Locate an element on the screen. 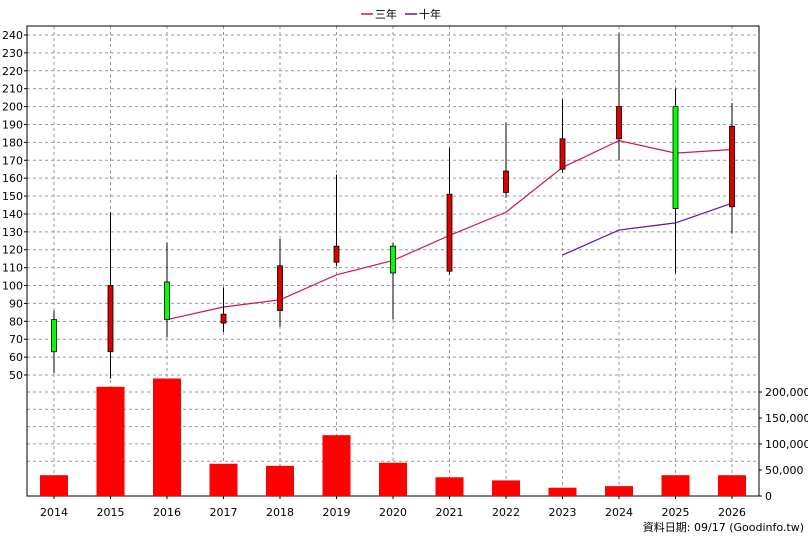 The height and width of the screenshot is (540, 808). price-tick-label: 240 is located at coordinates (12, 35).